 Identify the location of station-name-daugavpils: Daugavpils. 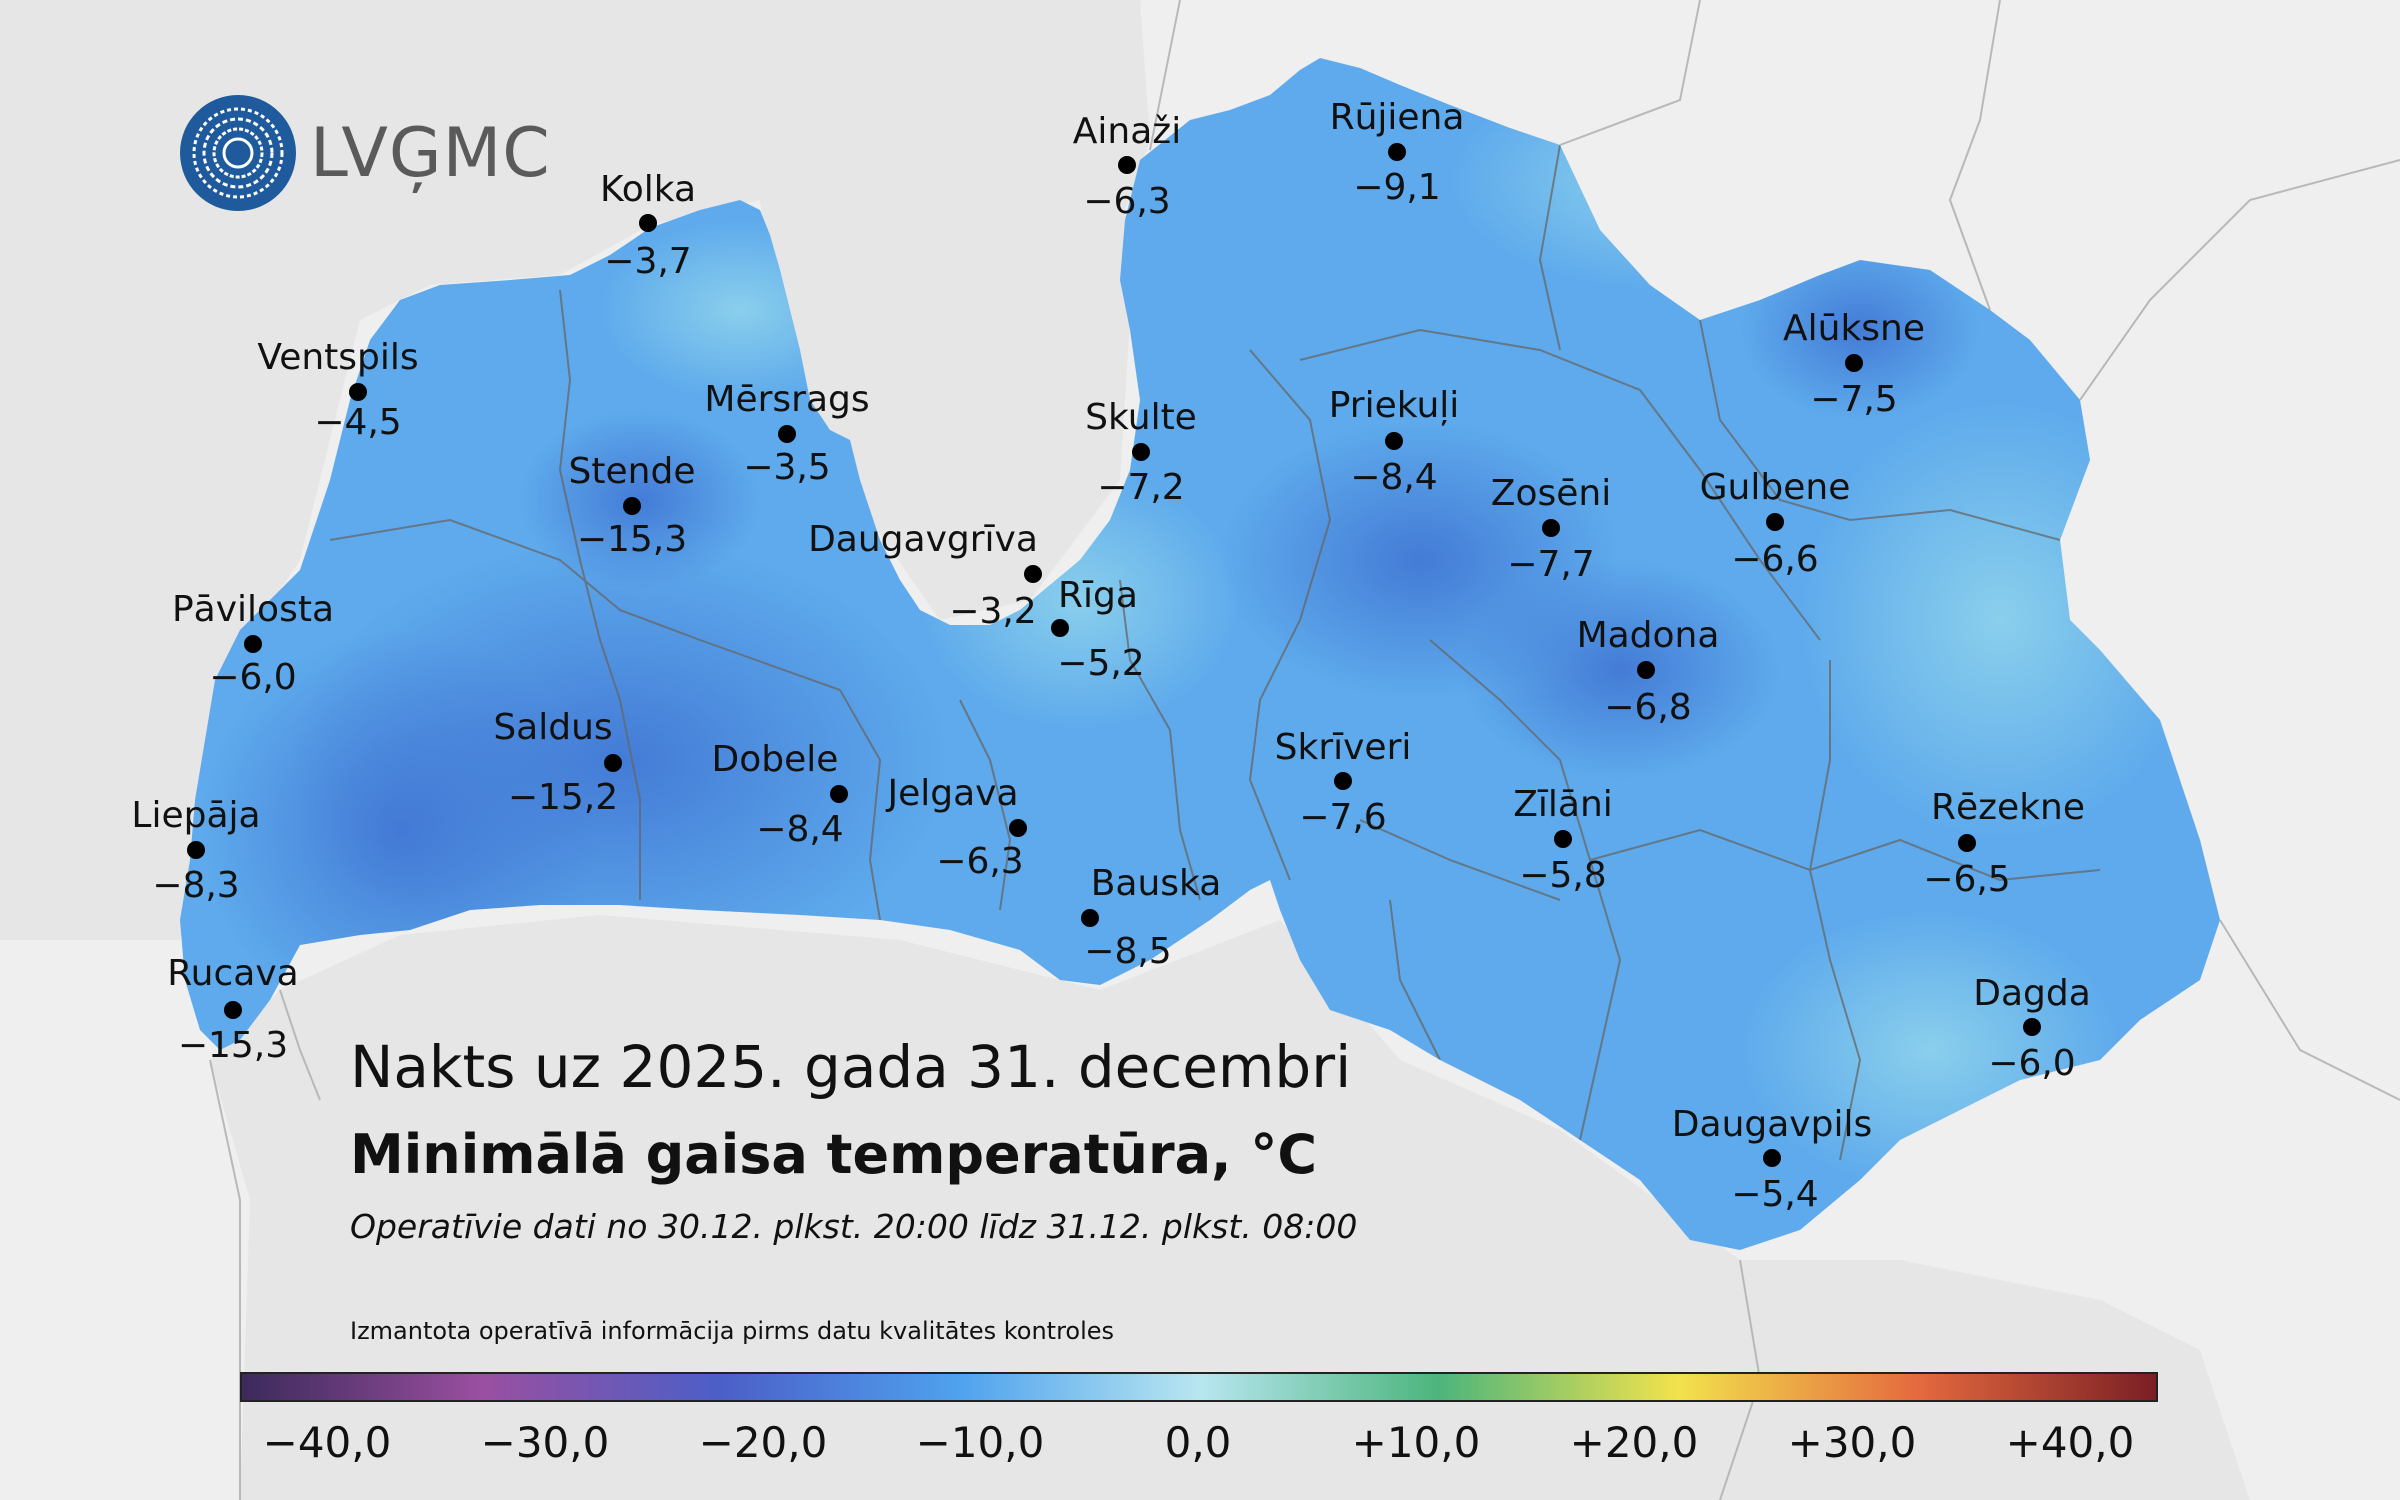
(1772, 1124).